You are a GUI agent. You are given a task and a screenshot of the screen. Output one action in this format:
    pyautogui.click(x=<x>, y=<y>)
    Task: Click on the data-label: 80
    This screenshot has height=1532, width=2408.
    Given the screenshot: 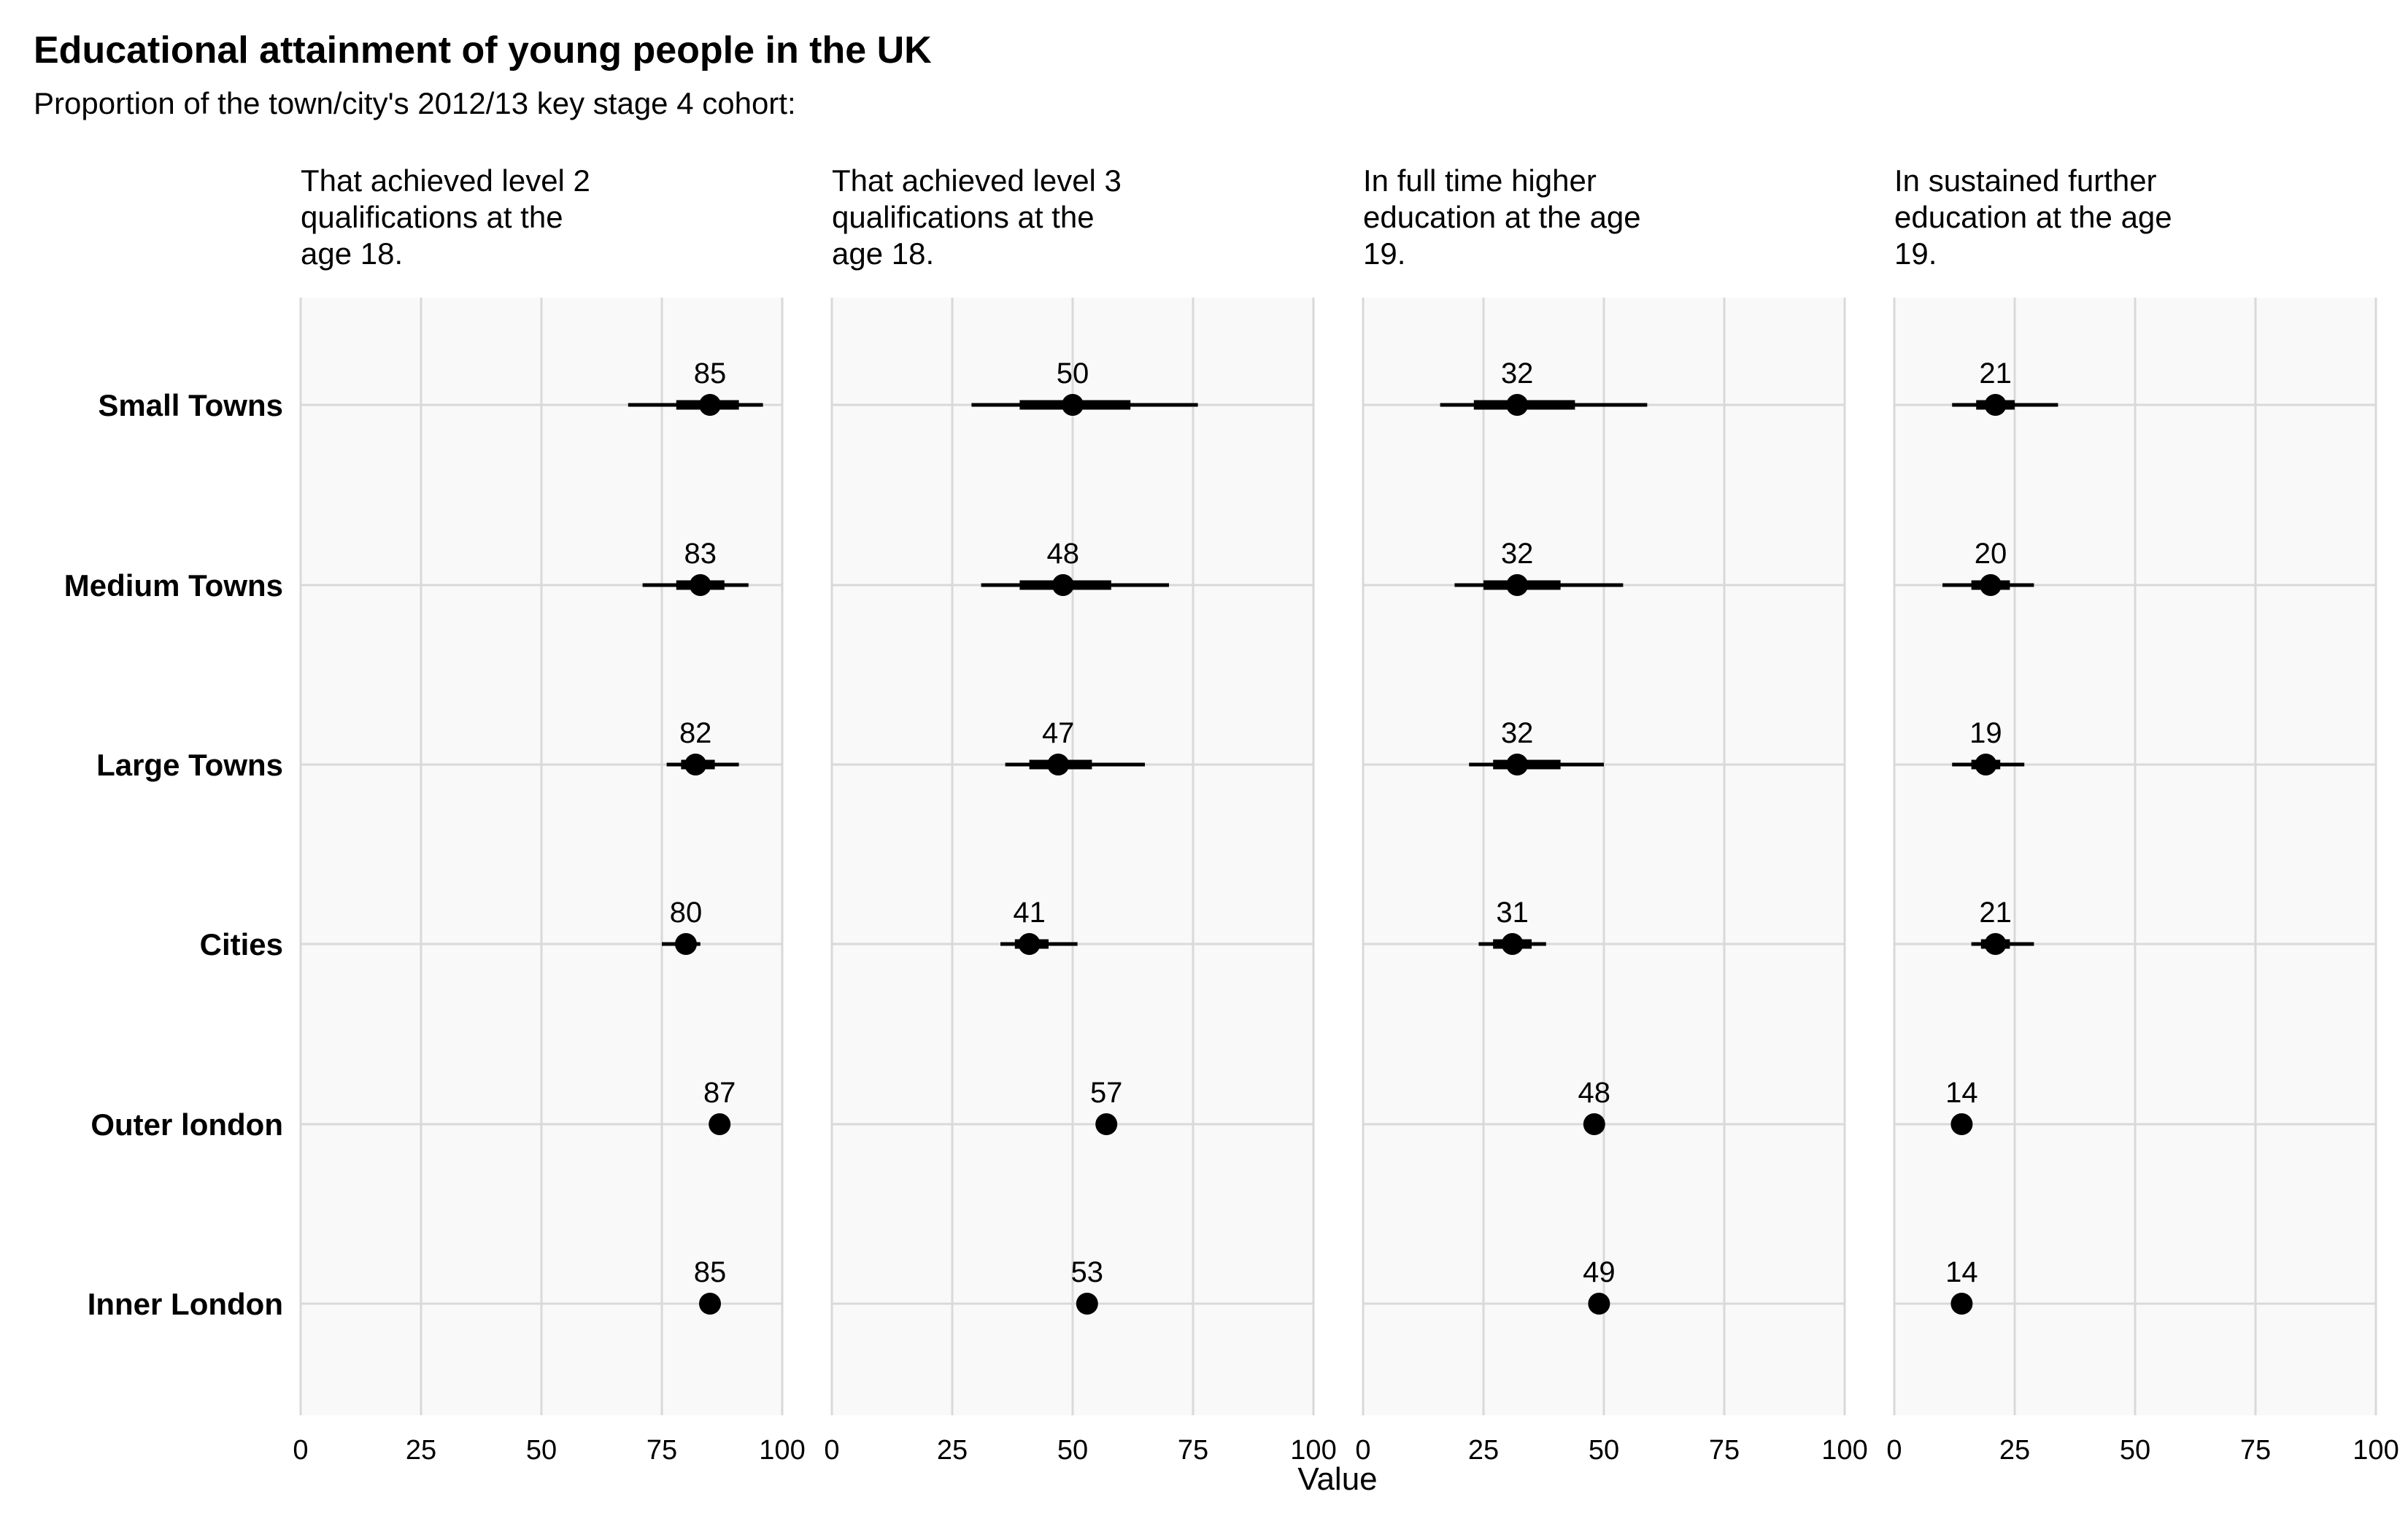 What is the action you would take?
    pyautogui.click(x=686, y=913)
    